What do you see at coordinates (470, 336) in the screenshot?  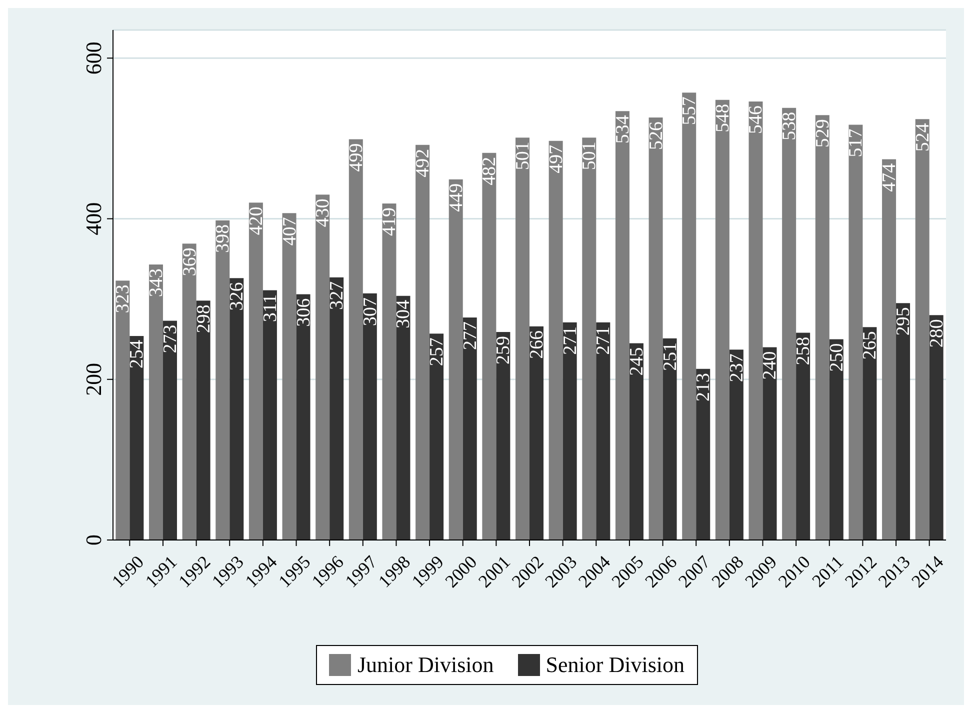 I see `data-label: 277` at bounding box center [470, 336].